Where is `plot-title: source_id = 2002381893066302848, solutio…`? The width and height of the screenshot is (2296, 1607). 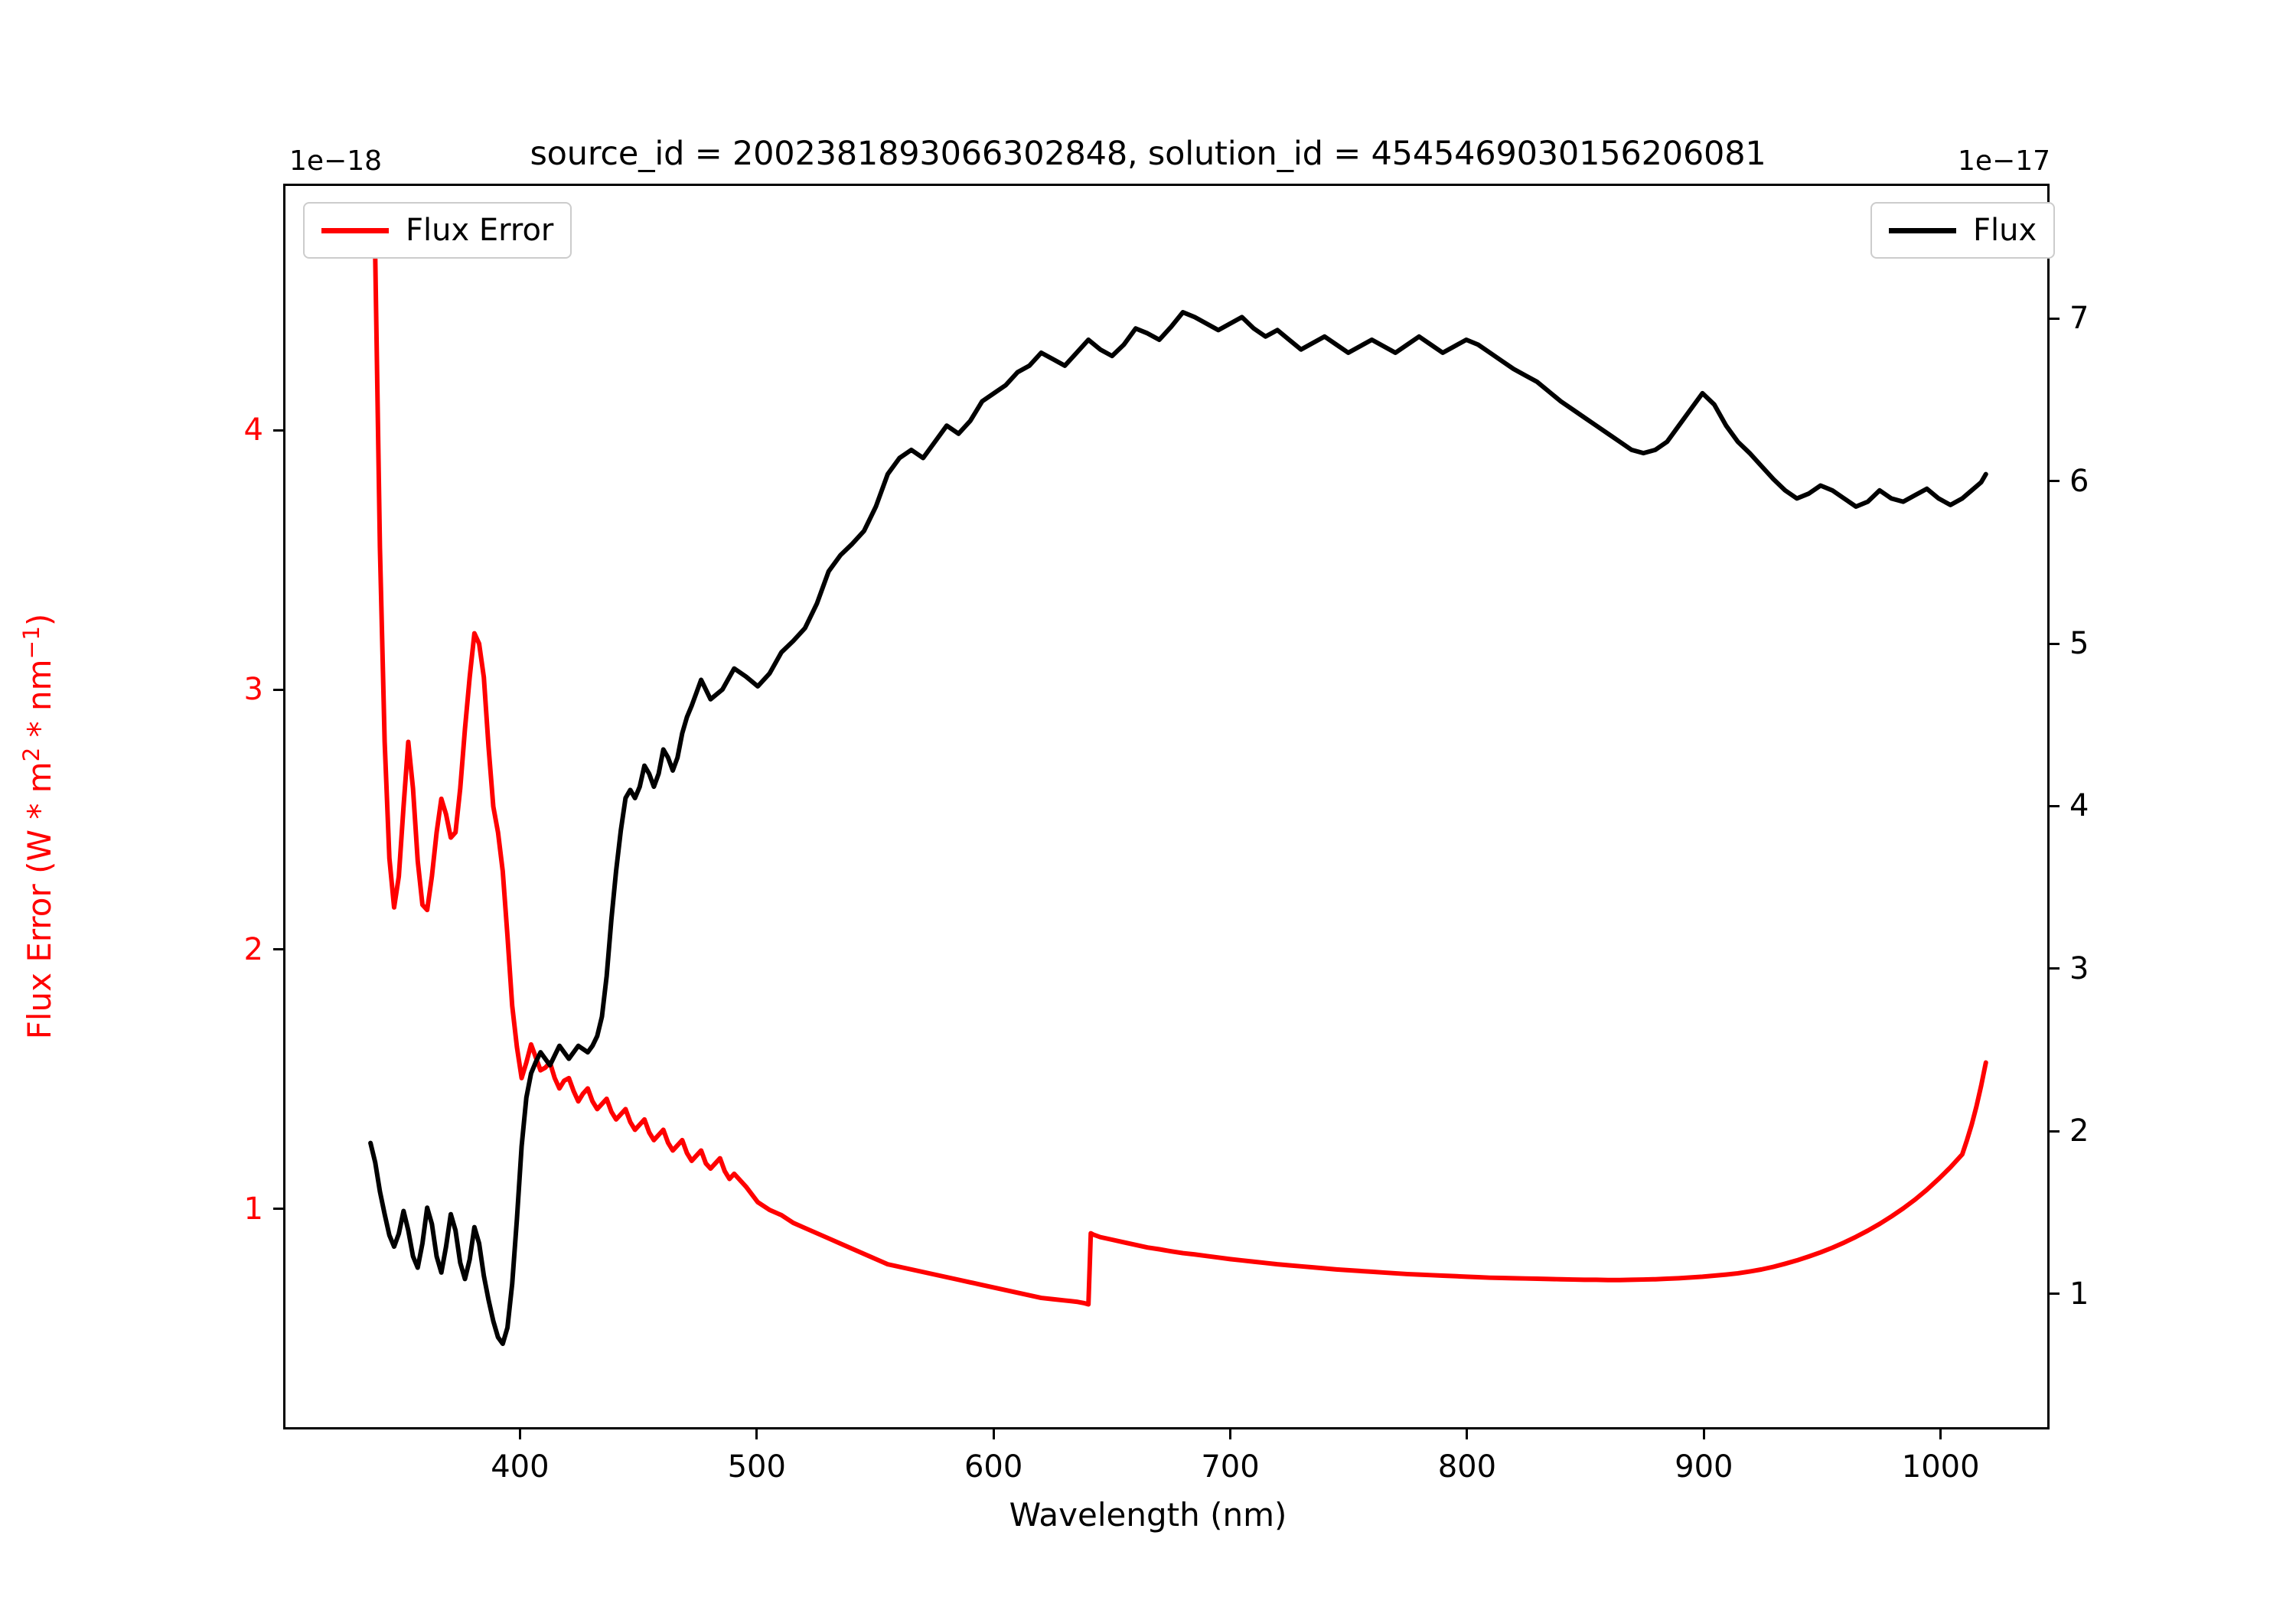 plot-title: source_id = 2002381893066302848, solutio… is located at coordinates (1148, 154).